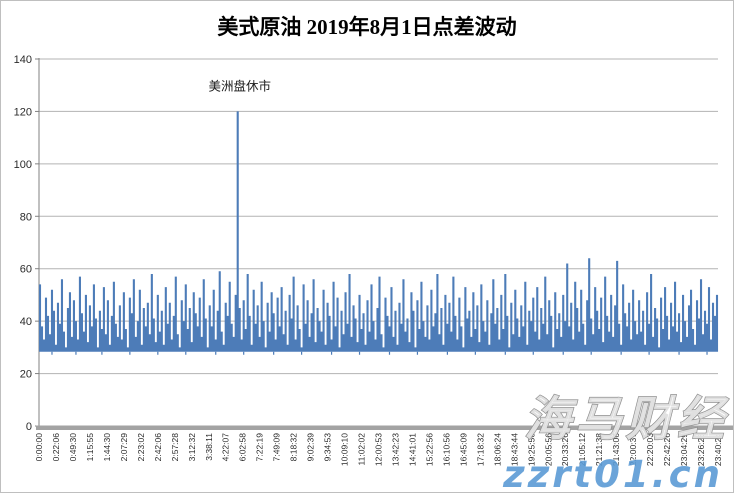 This screenshot has width=734, height=493. I want to click on x-tick-label: 3:12:32, so click(192, 447).